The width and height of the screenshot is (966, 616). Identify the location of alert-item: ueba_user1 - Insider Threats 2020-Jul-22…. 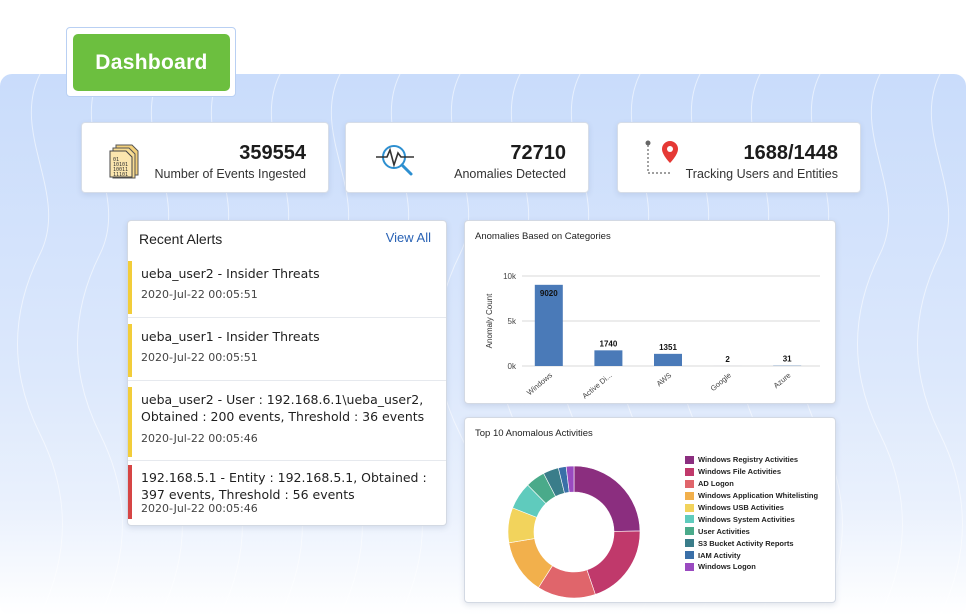
(287, 350).